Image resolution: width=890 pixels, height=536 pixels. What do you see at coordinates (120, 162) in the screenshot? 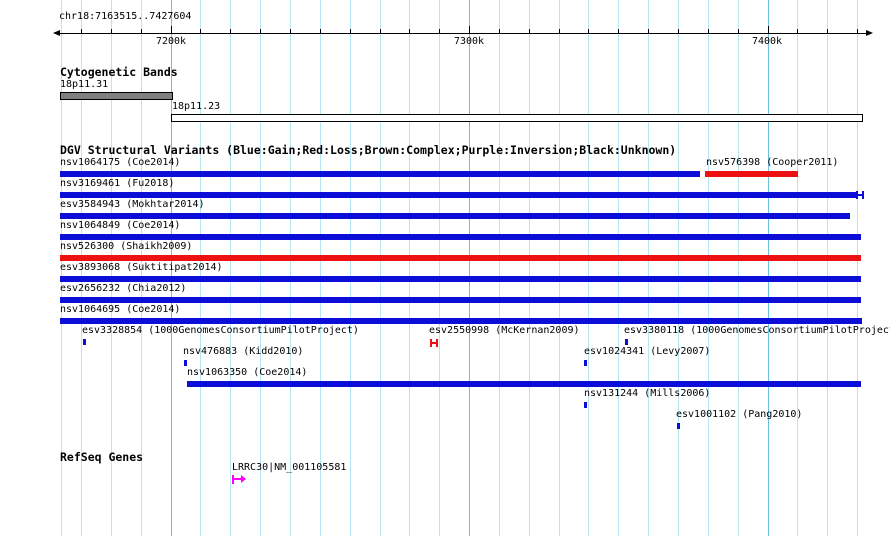
I see `variant-label: nsv1064175 (Coe2014)` at bounding box center [120, 162].